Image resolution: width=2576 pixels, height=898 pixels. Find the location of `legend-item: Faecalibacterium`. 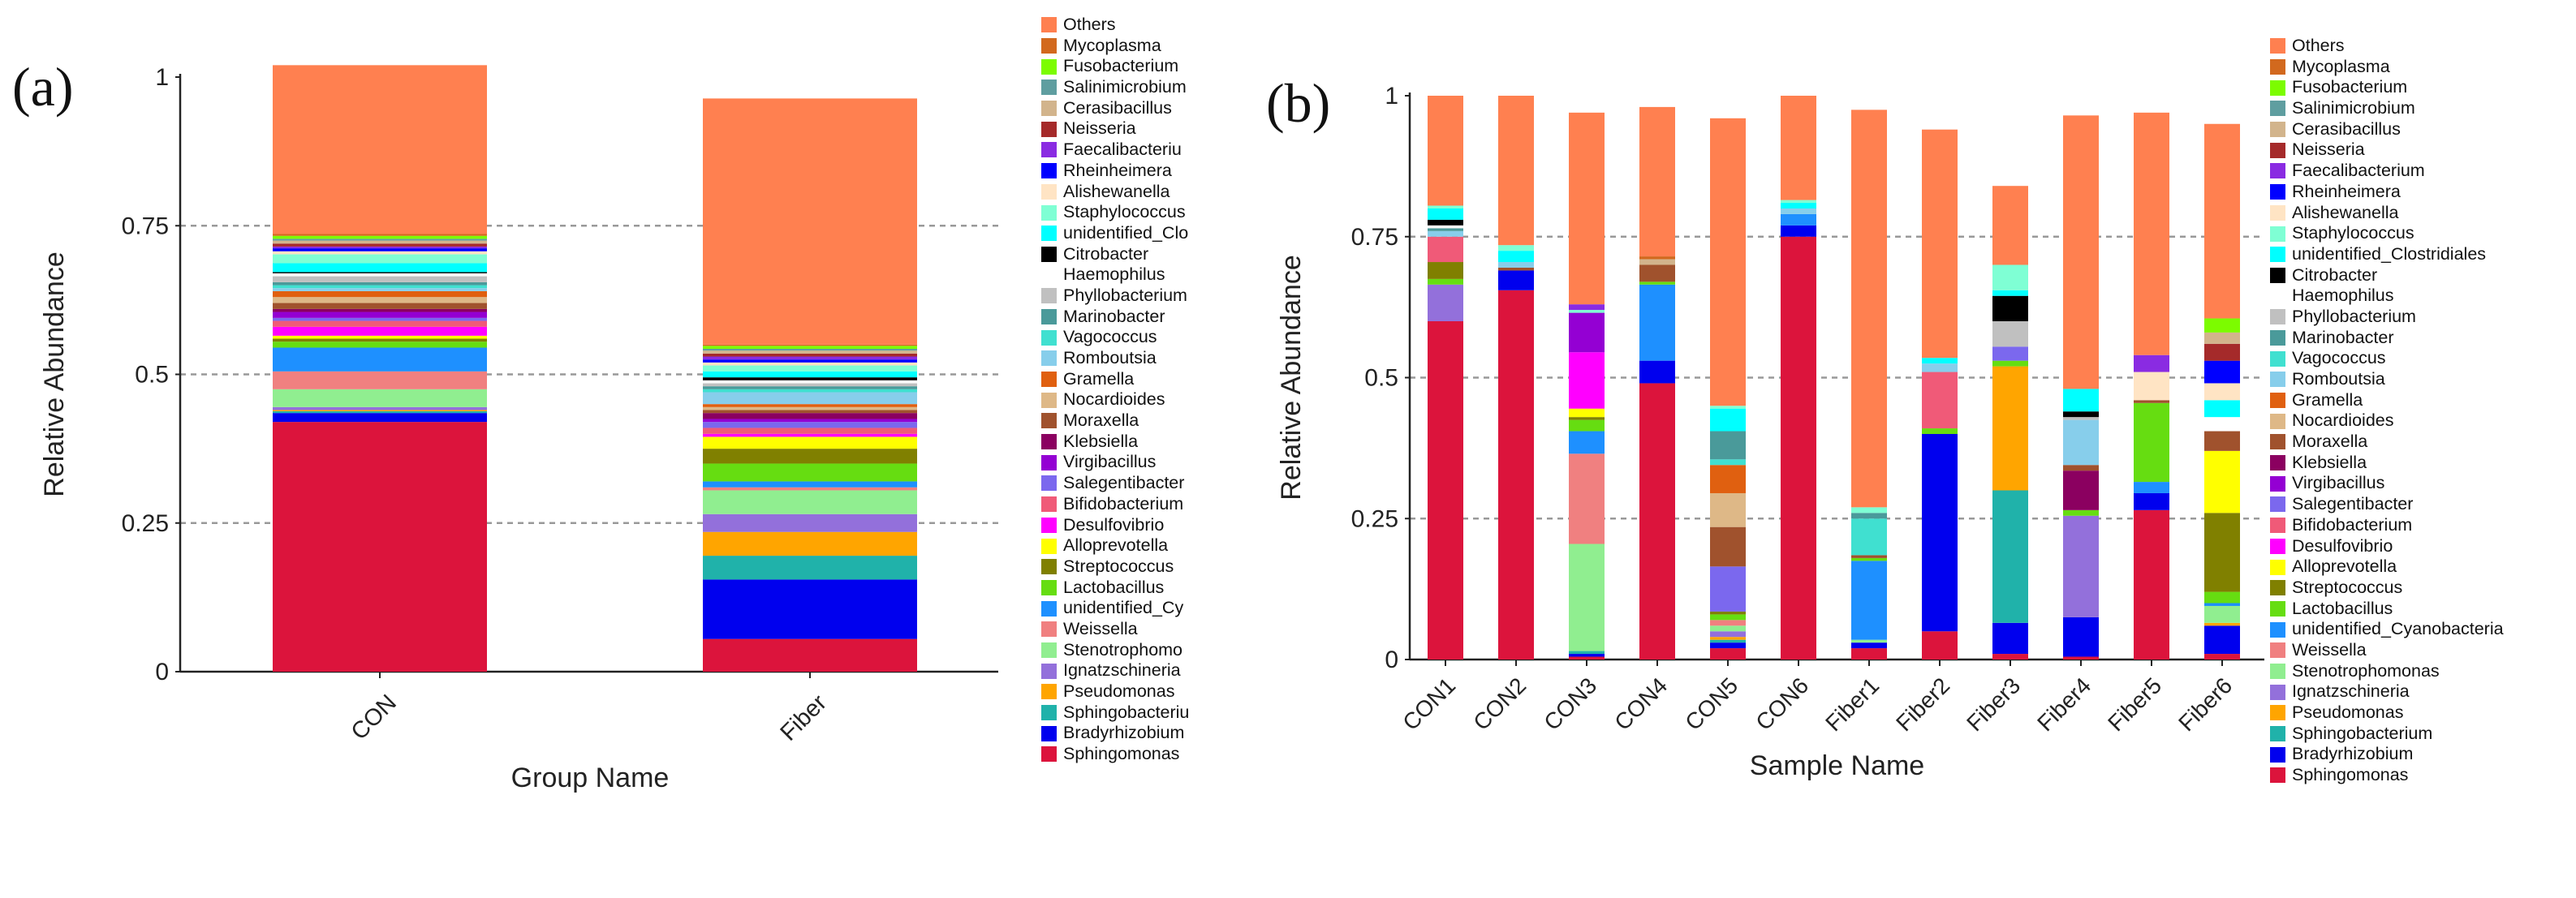

legend-item: Faecalibacterium is located at coordinates (2420, 171).